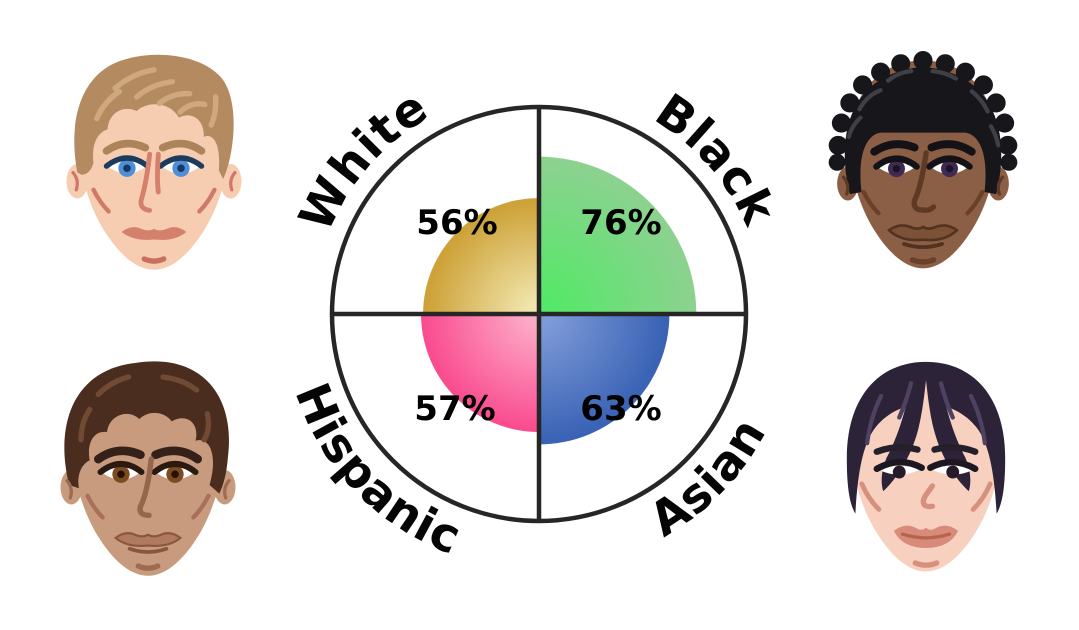 The image size is (1079, 630). I want to click on wedge-black, so click(618, 235).